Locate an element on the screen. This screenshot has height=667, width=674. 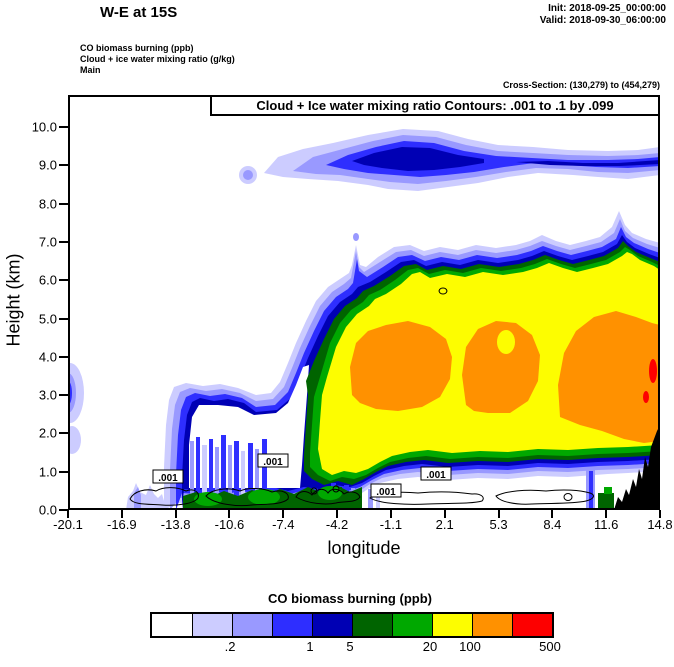
init-time: Init: 2018-09-25_00:00:00 is located at coordinates (607, 8).